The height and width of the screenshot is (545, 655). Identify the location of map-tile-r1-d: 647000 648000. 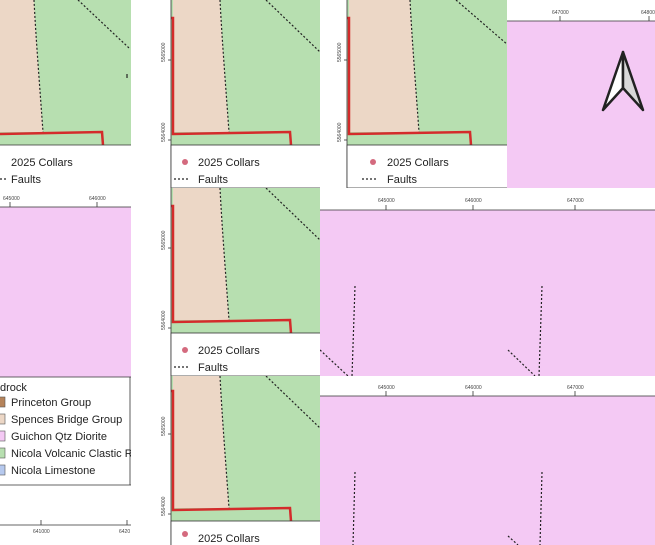
(581, 94).